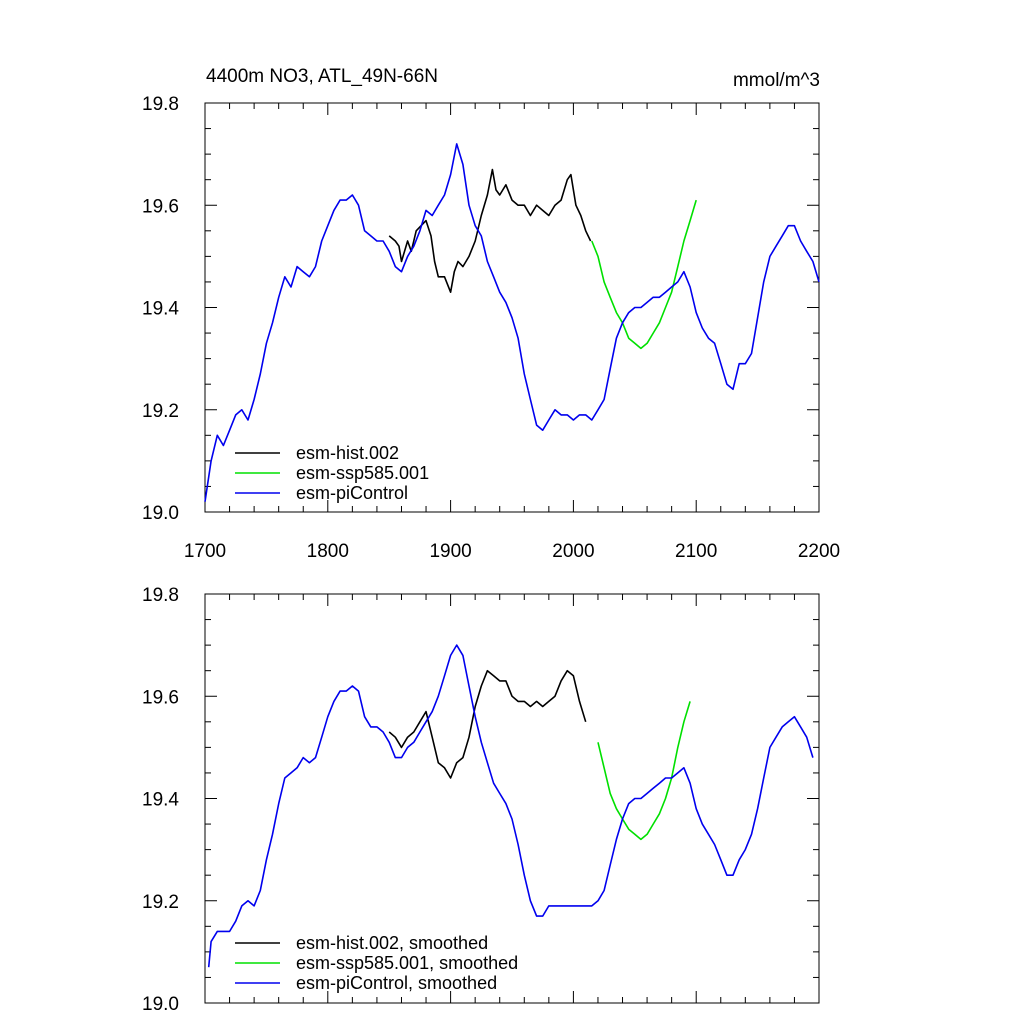 The width and height of the screenshot is (1024, 1024). I want to click on x-tick-label: 2000, so click(573, 551).